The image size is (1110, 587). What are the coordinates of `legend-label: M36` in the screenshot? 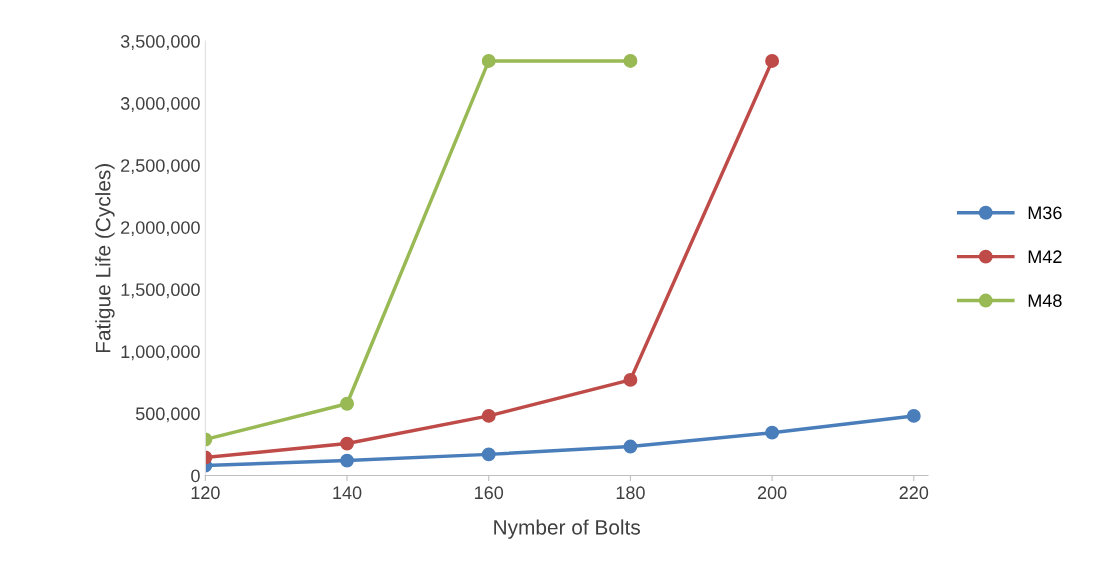 It's located at (1045, 213).